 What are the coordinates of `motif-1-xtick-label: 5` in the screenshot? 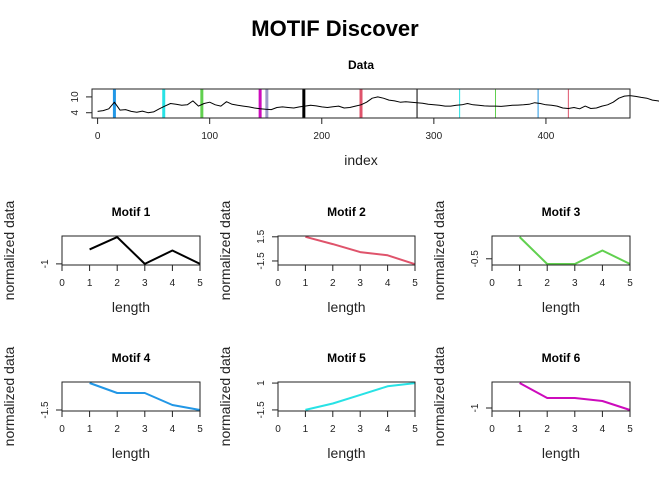 It's located at (200, 283).